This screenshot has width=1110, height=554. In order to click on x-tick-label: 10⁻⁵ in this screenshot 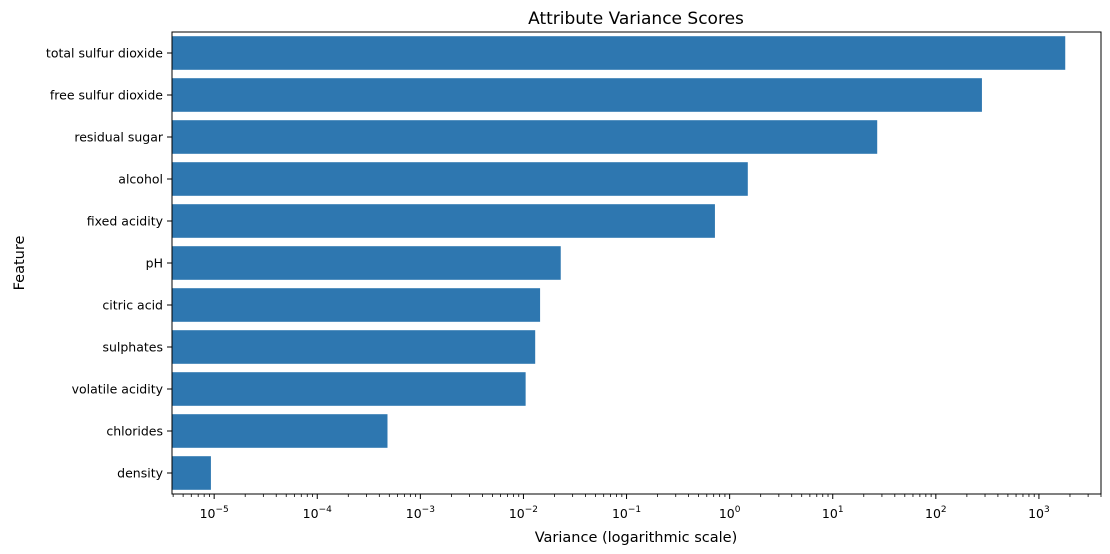, I will do `click(214, 513)`.